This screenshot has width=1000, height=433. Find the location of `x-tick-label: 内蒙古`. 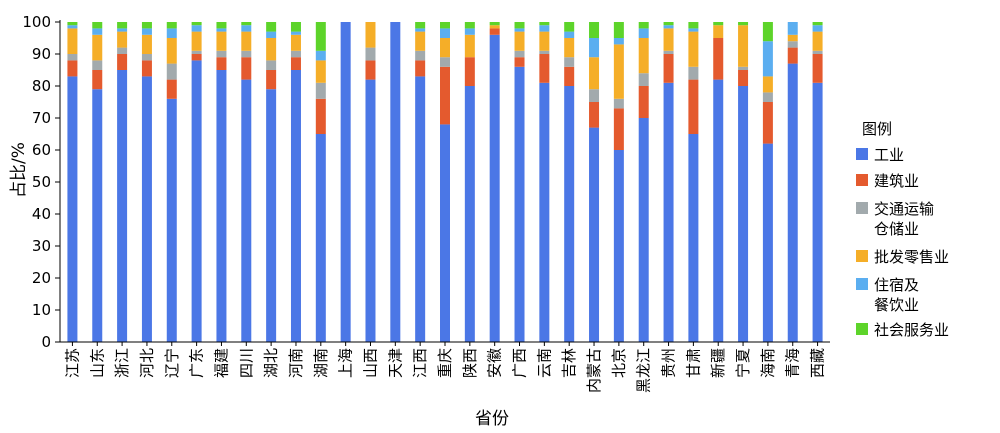

x-tick-label: 内蒙古 is located at coordinates (594, 370).